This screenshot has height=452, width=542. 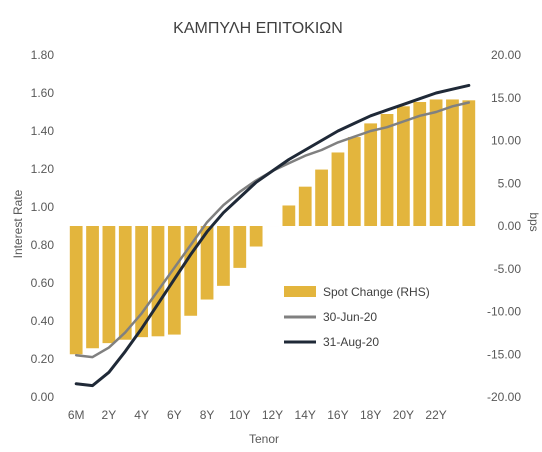 What do you see at coordinates (506, 55) in the screenshot?
I see `right-tick-label: 20.00` at bounding box center [506, 55].